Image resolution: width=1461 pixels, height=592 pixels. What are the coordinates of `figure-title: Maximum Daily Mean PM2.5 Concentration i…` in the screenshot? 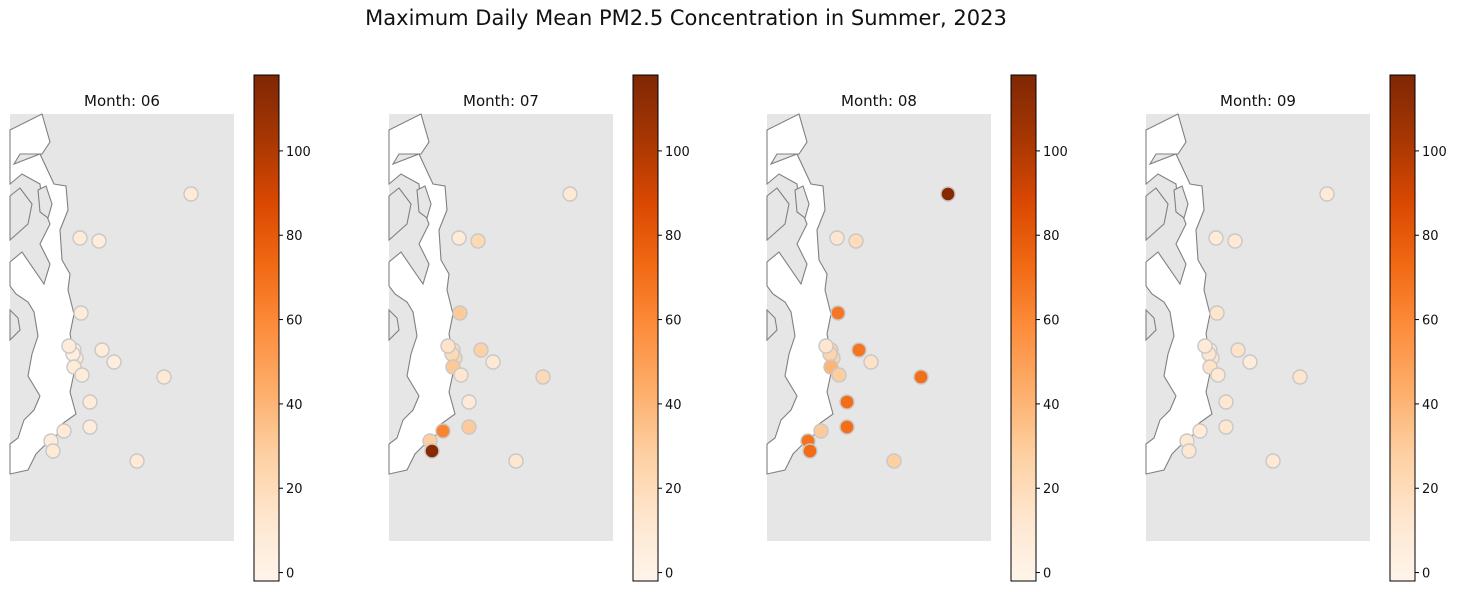 It's located at (686, 18).